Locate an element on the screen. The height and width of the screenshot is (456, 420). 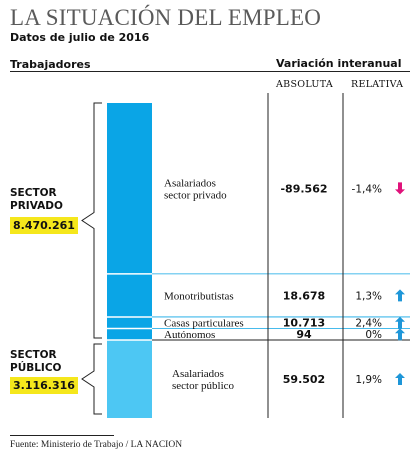
category-label-monotributistas: Monotributistas is located at coordinates (199, 296).